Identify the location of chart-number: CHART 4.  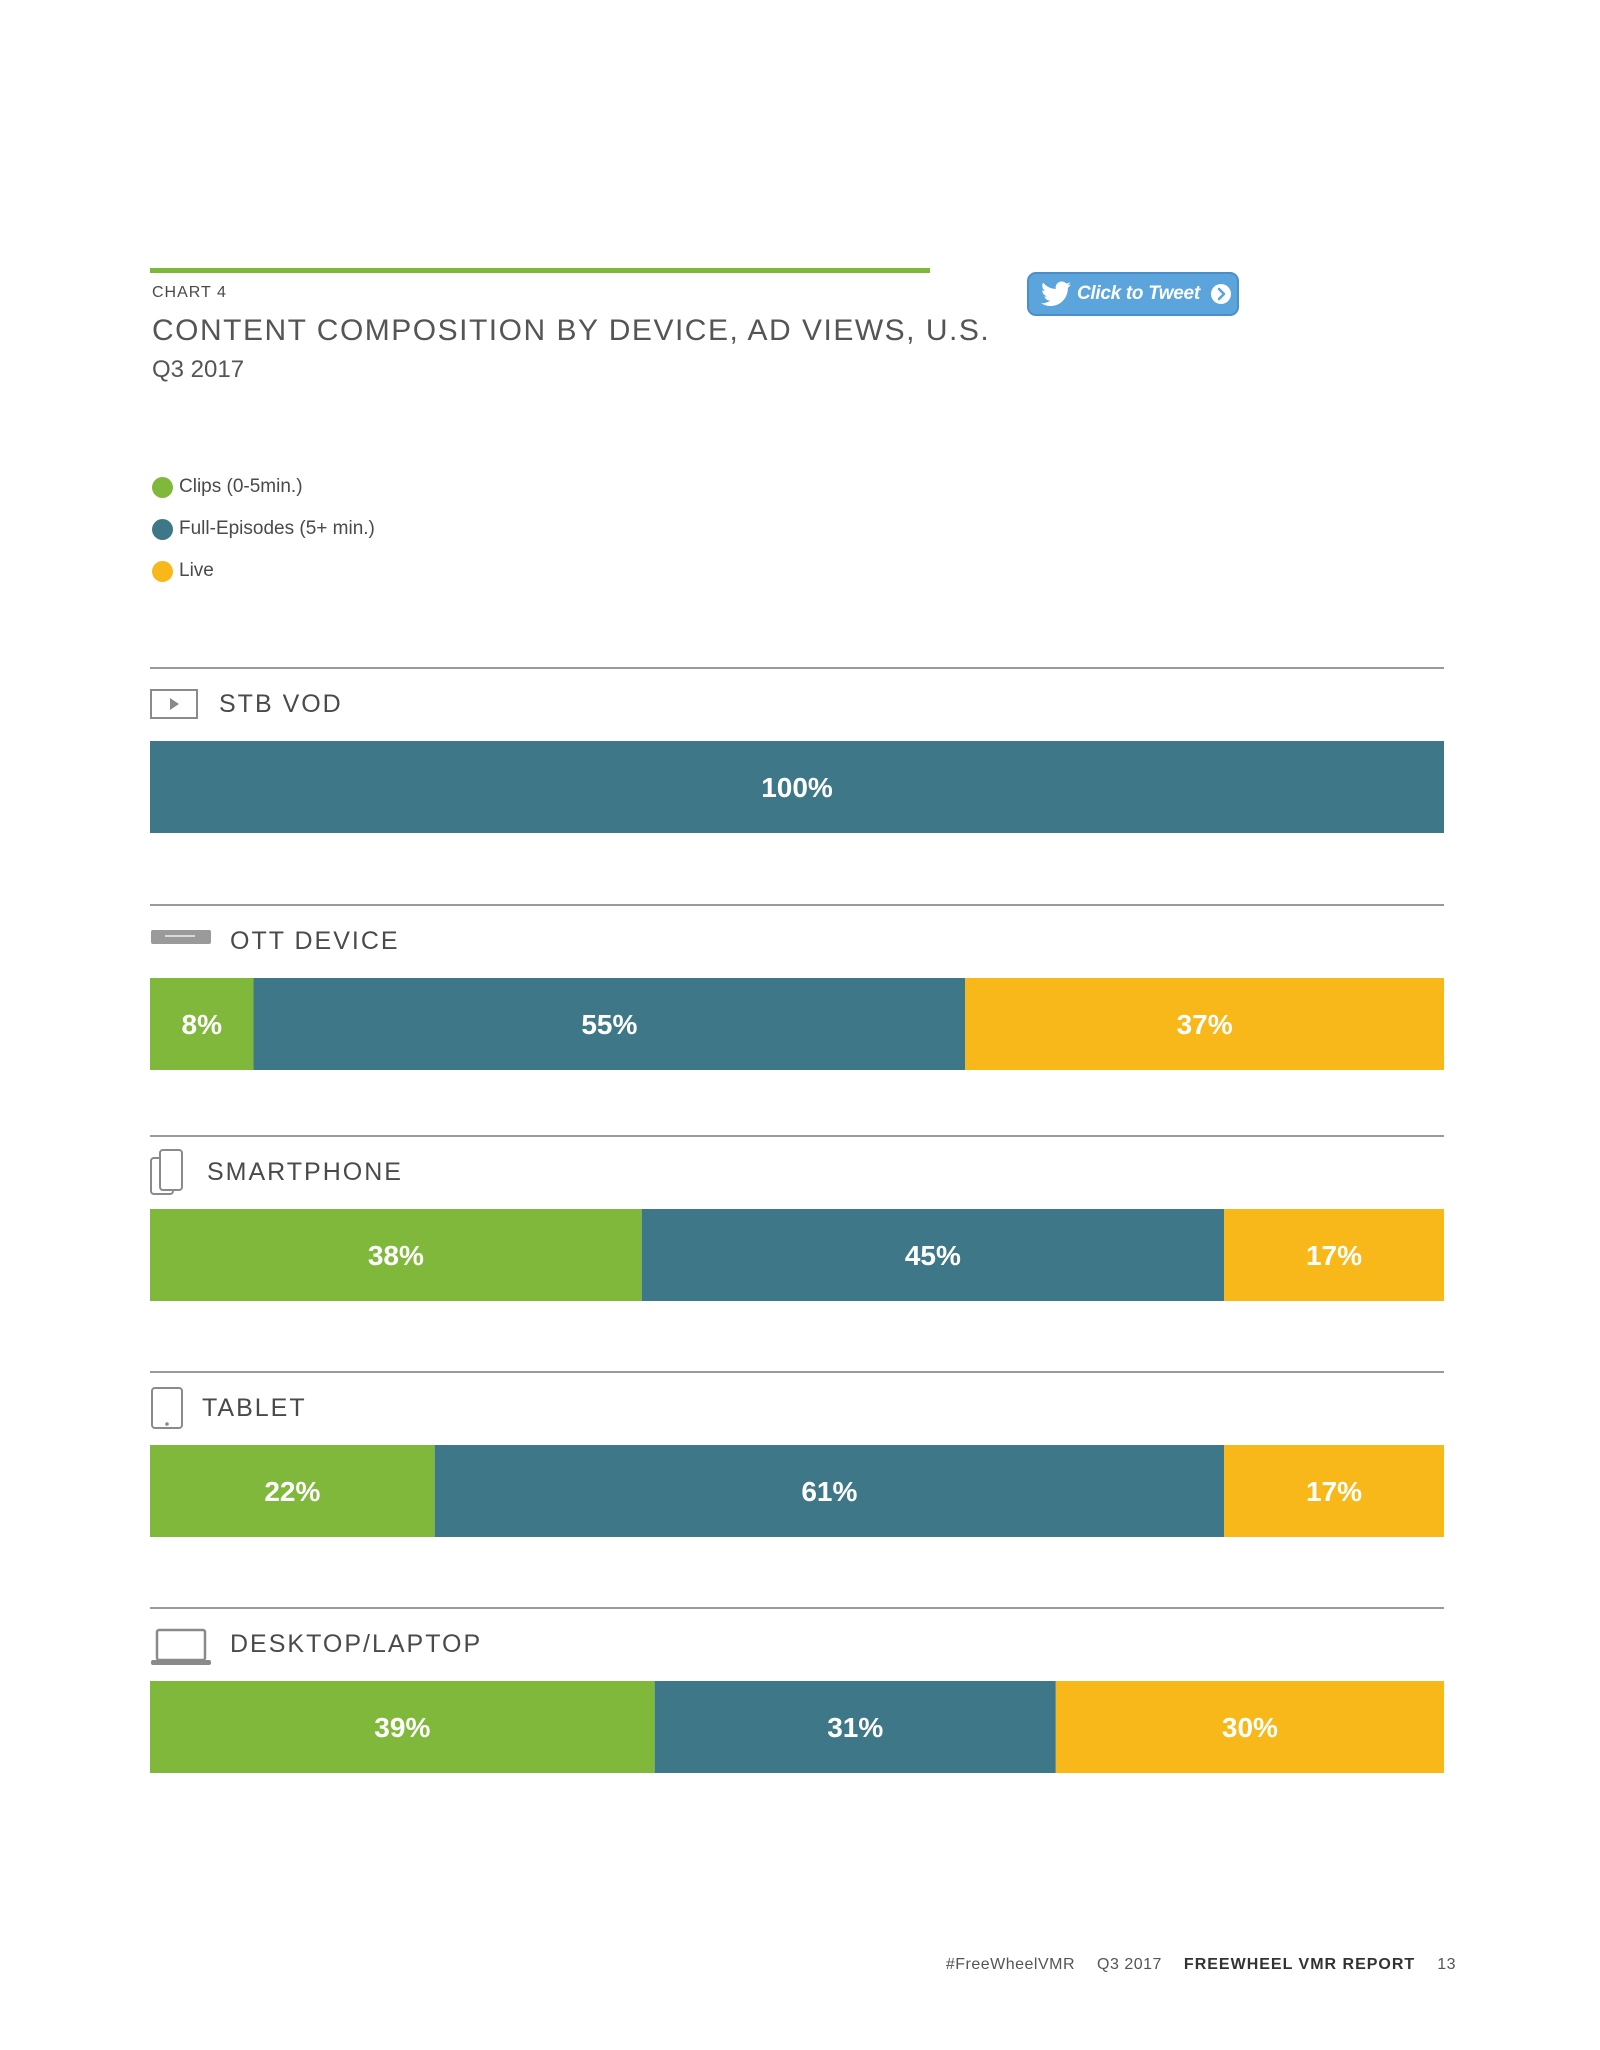
(189, 292).